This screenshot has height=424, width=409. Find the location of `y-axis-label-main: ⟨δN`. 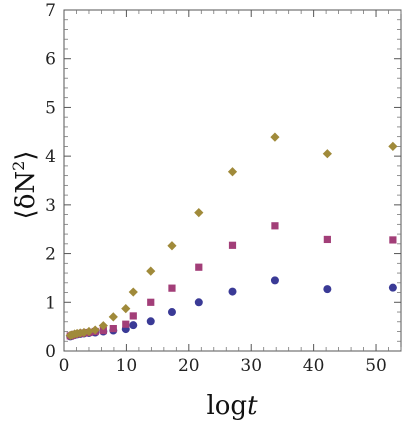

y-axis-label-main: ⟨δN is located at coordinates (26, 195).